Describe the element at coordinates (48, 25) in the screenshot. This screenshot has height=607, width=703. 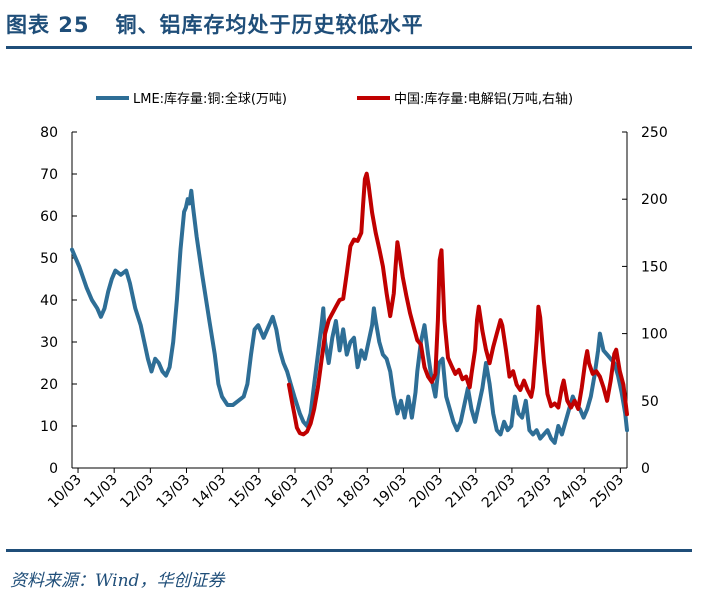
I see `figure-number: 图表 25` at that location.